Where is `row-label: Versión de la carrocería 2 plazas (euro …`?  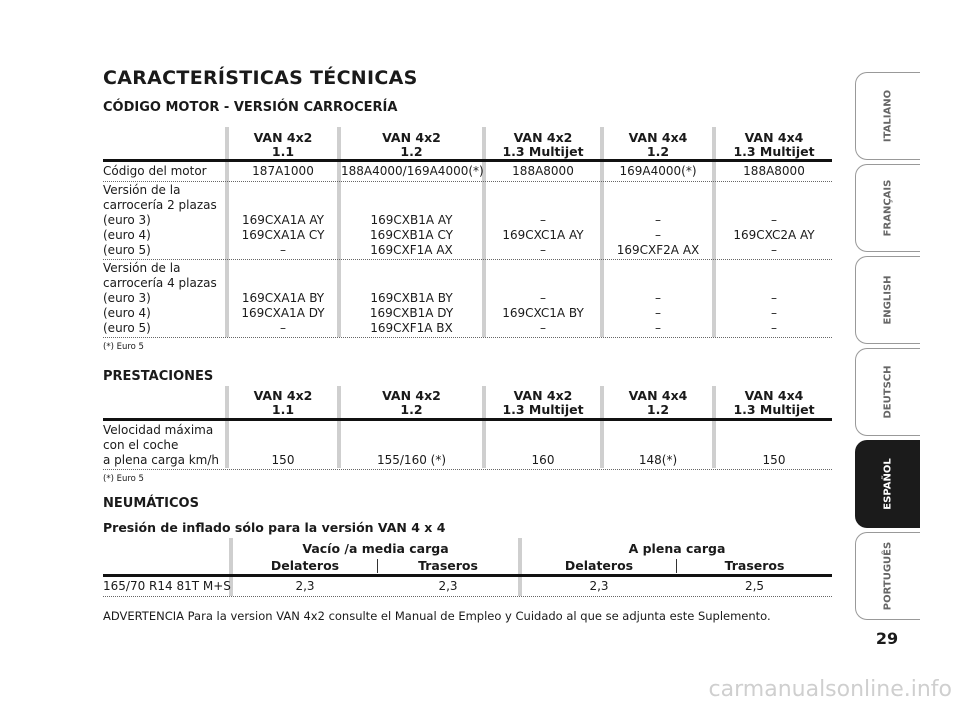
row-label: Versión de la carrocería 2 plazas (euro … is located at coordinates (160, 220).